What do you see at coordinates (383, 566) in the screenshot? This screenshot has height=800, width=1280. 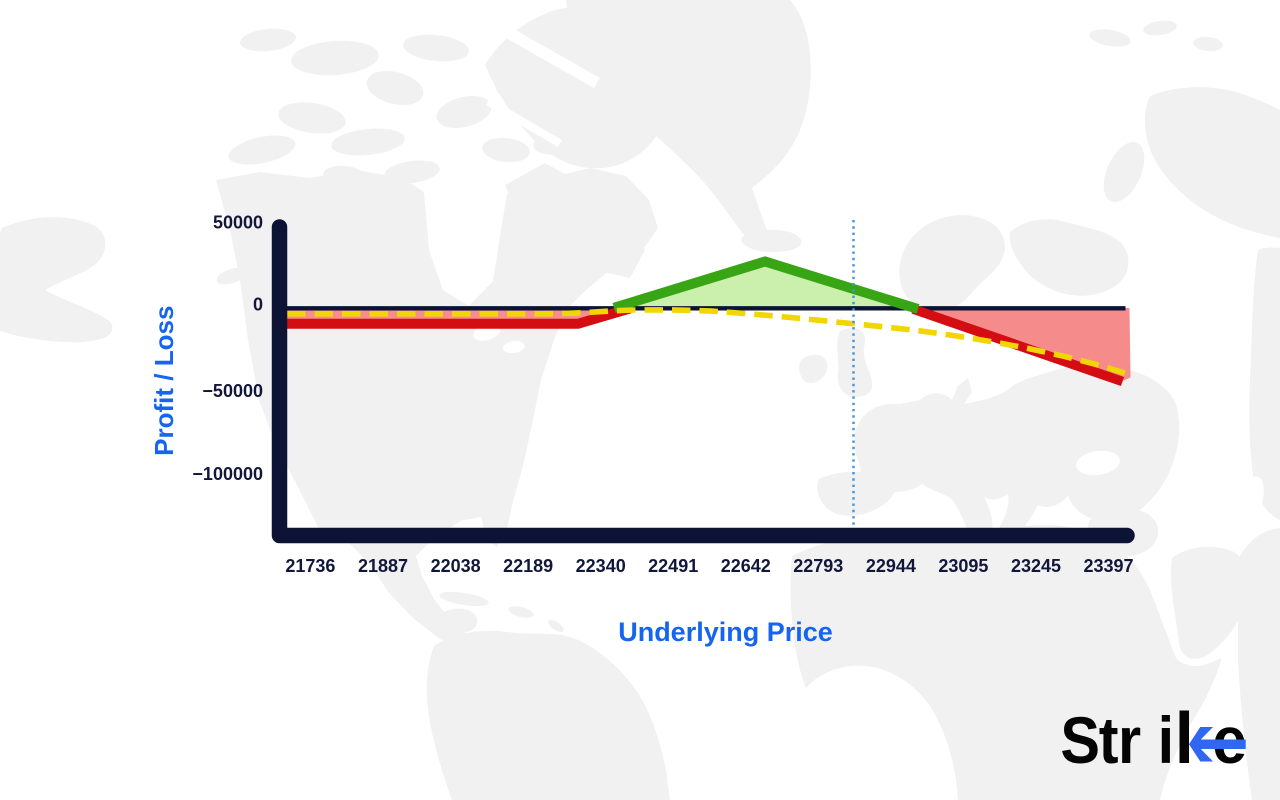 I see `svg-text: 21887` at bounding box center [383, 566].